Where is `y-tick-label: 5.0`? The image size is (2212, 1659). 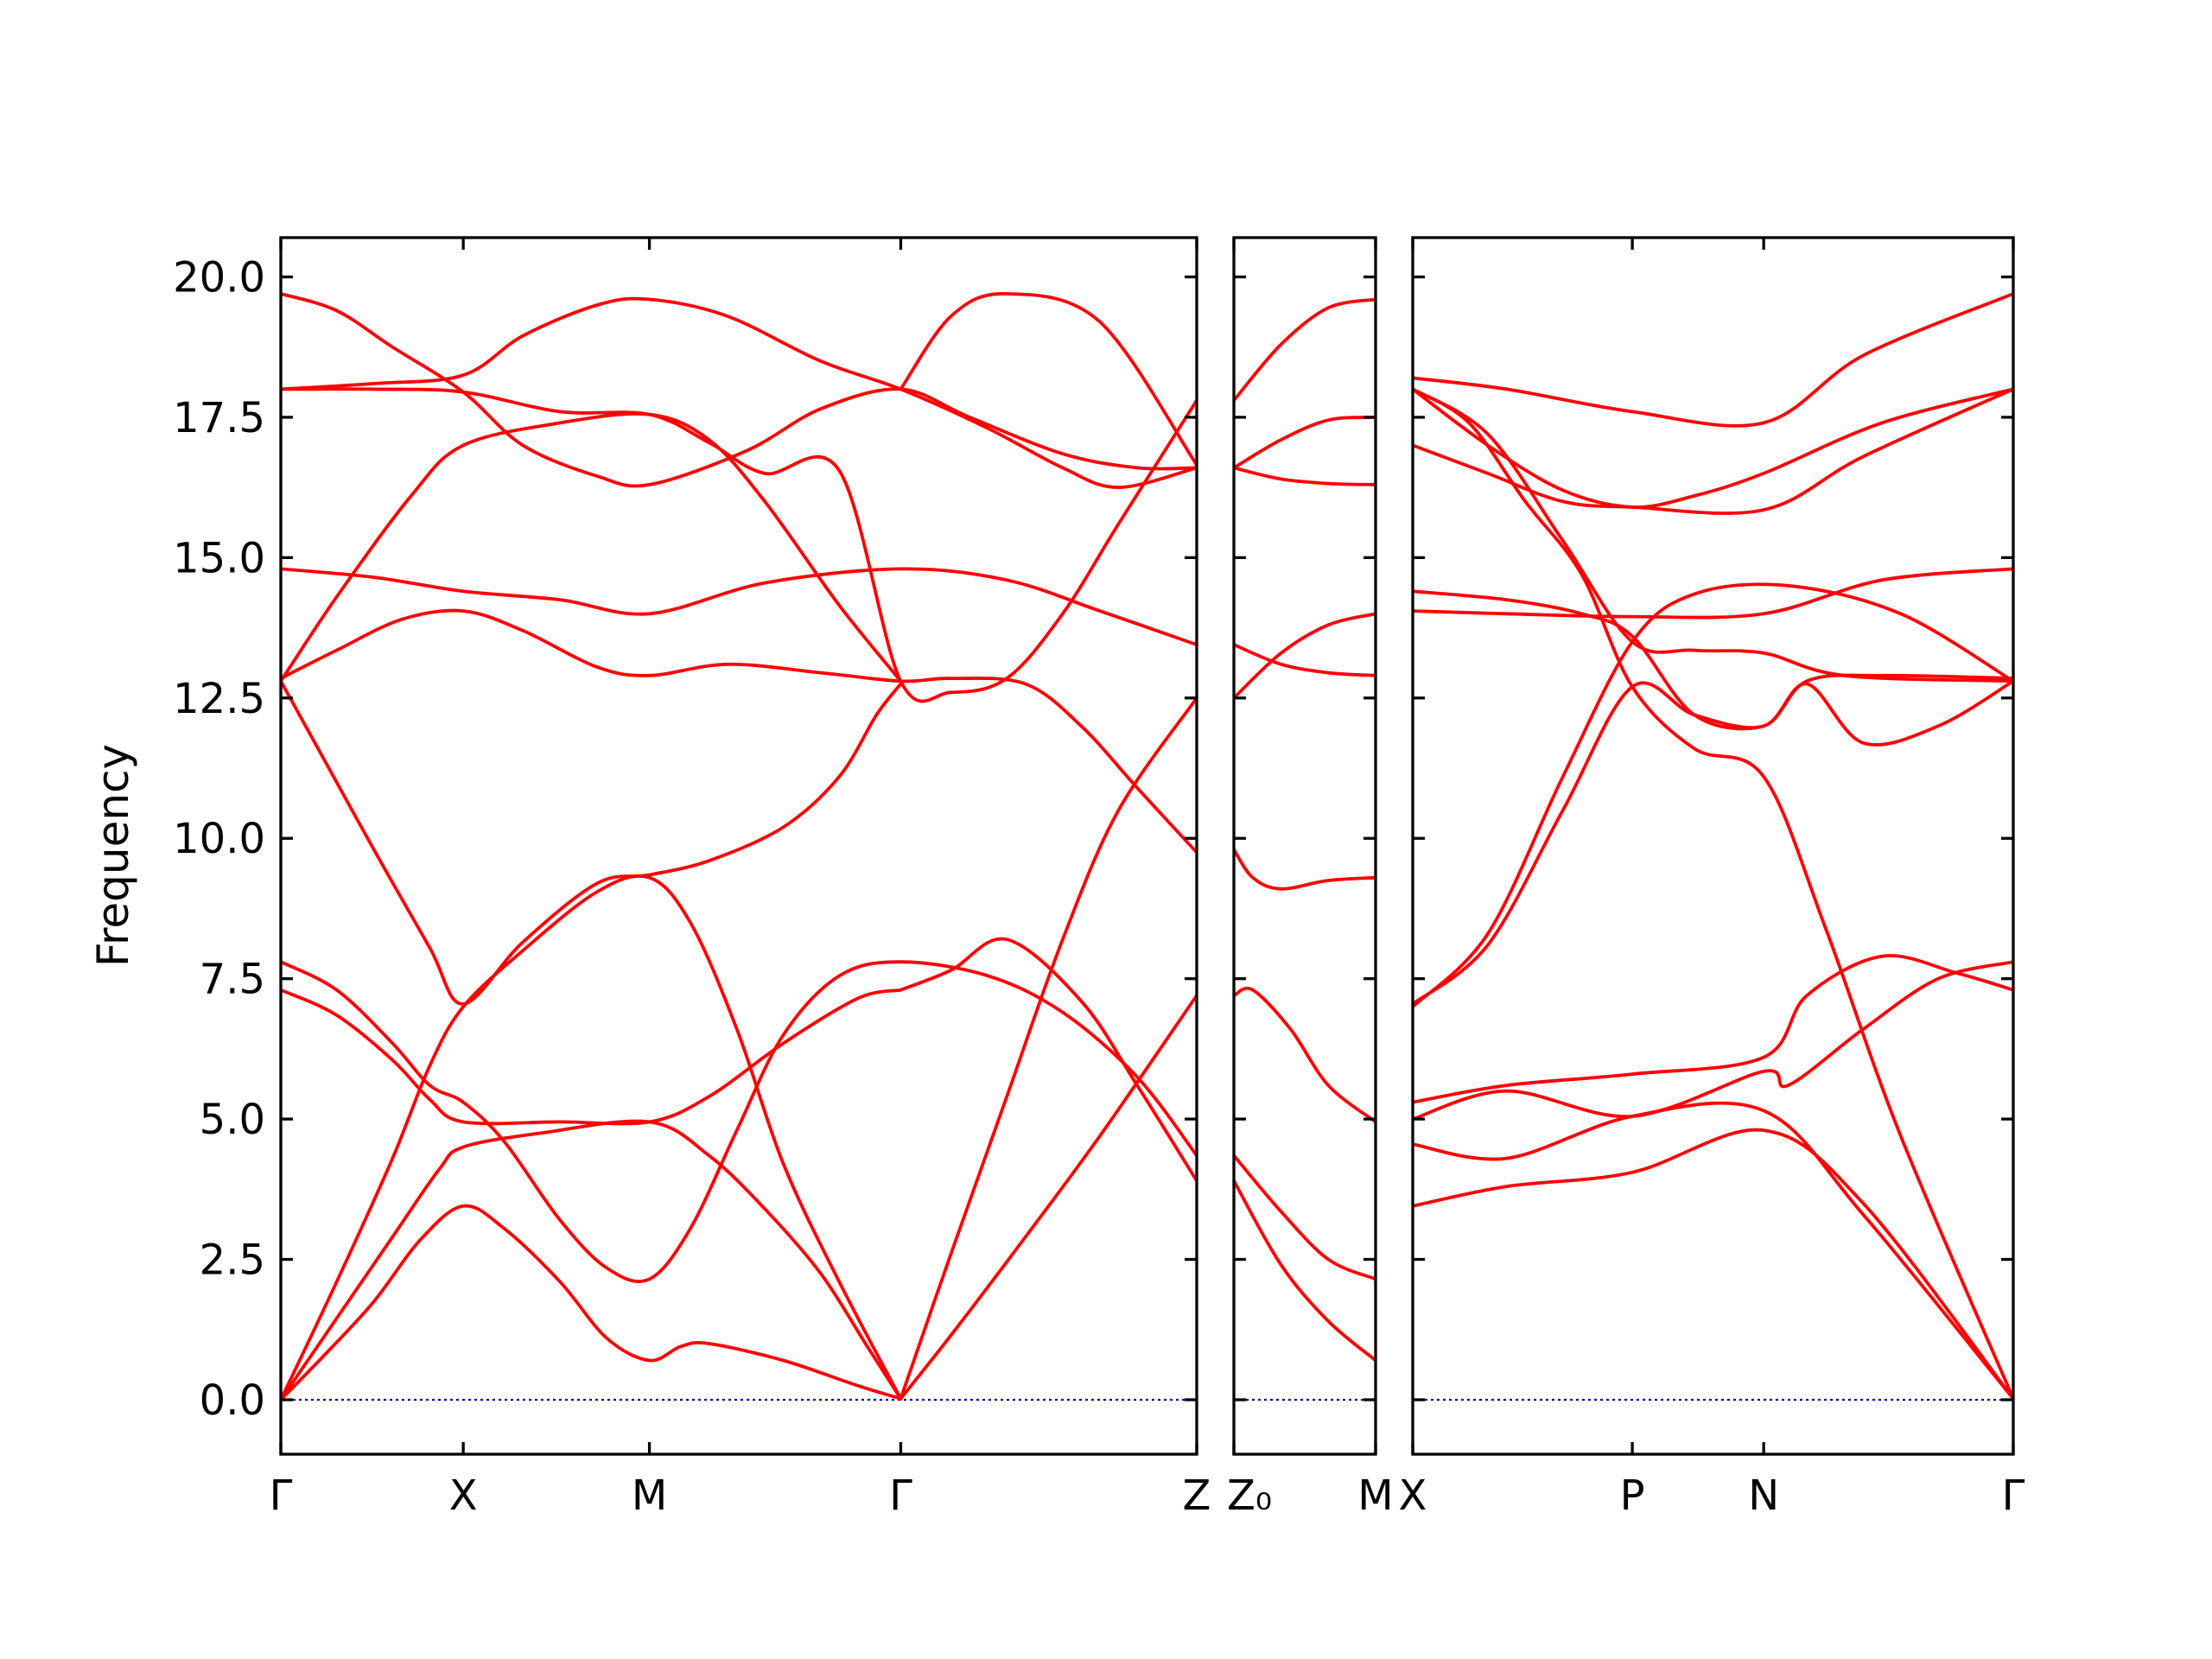
y-tick-label: 5.0 is located at coordinates (232, 1120).